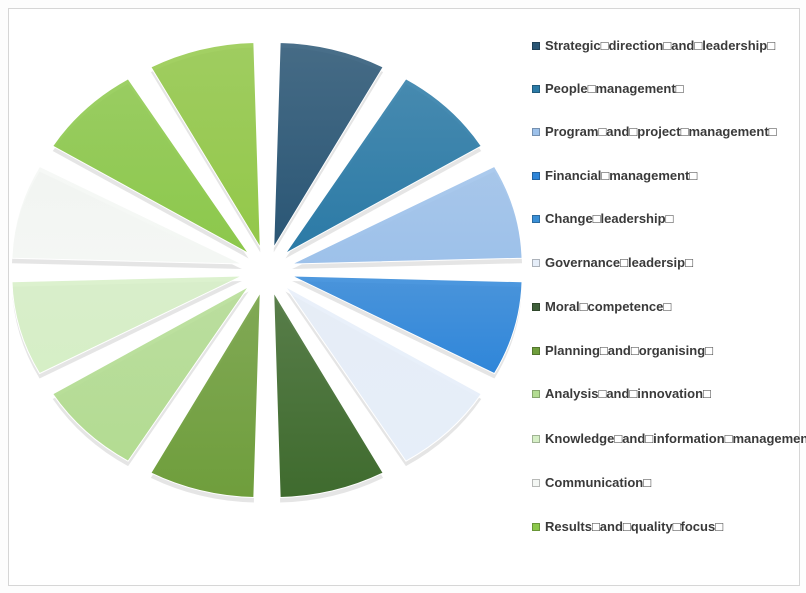  I want to click on legend-label: People□management□, so click(614, 88).